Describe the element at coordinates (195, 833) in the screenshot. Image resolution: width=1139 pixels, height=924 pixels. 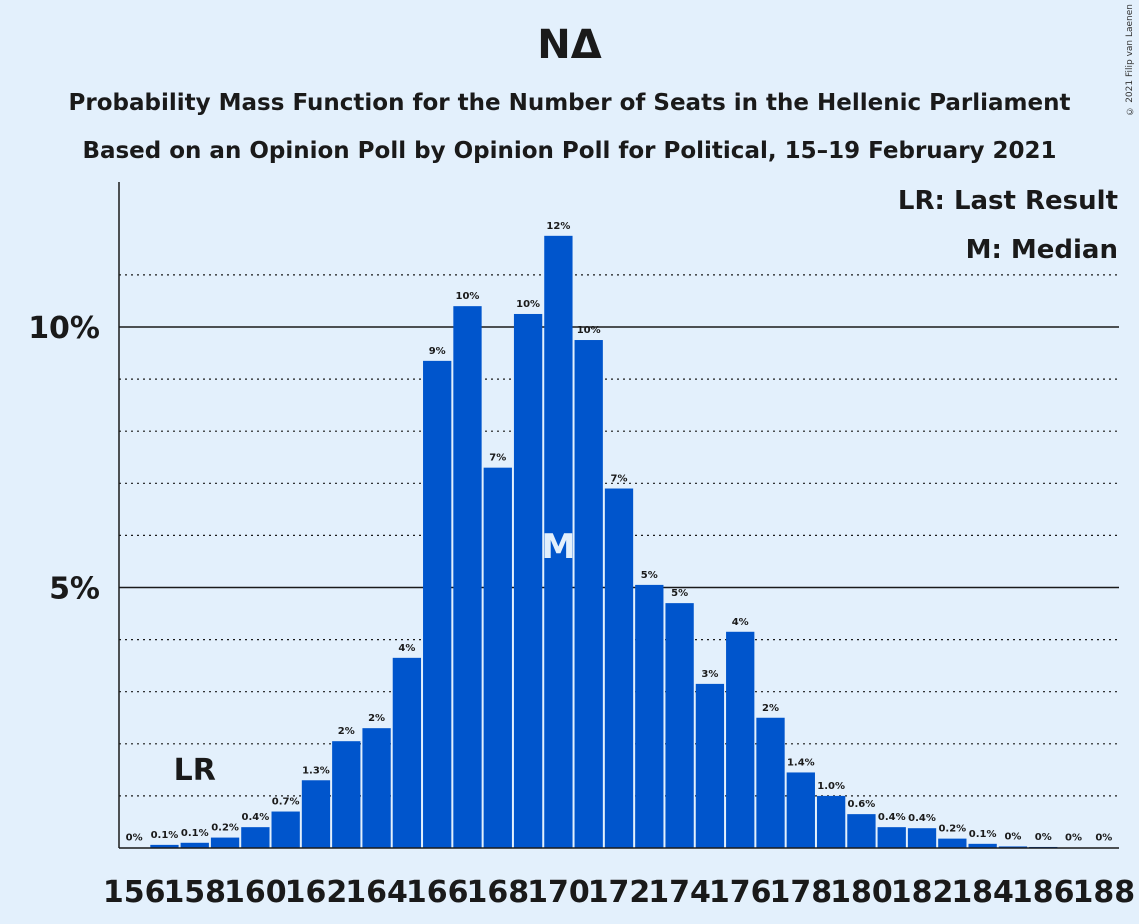
I see `data-label-seat-158: 0.1%` at that location.